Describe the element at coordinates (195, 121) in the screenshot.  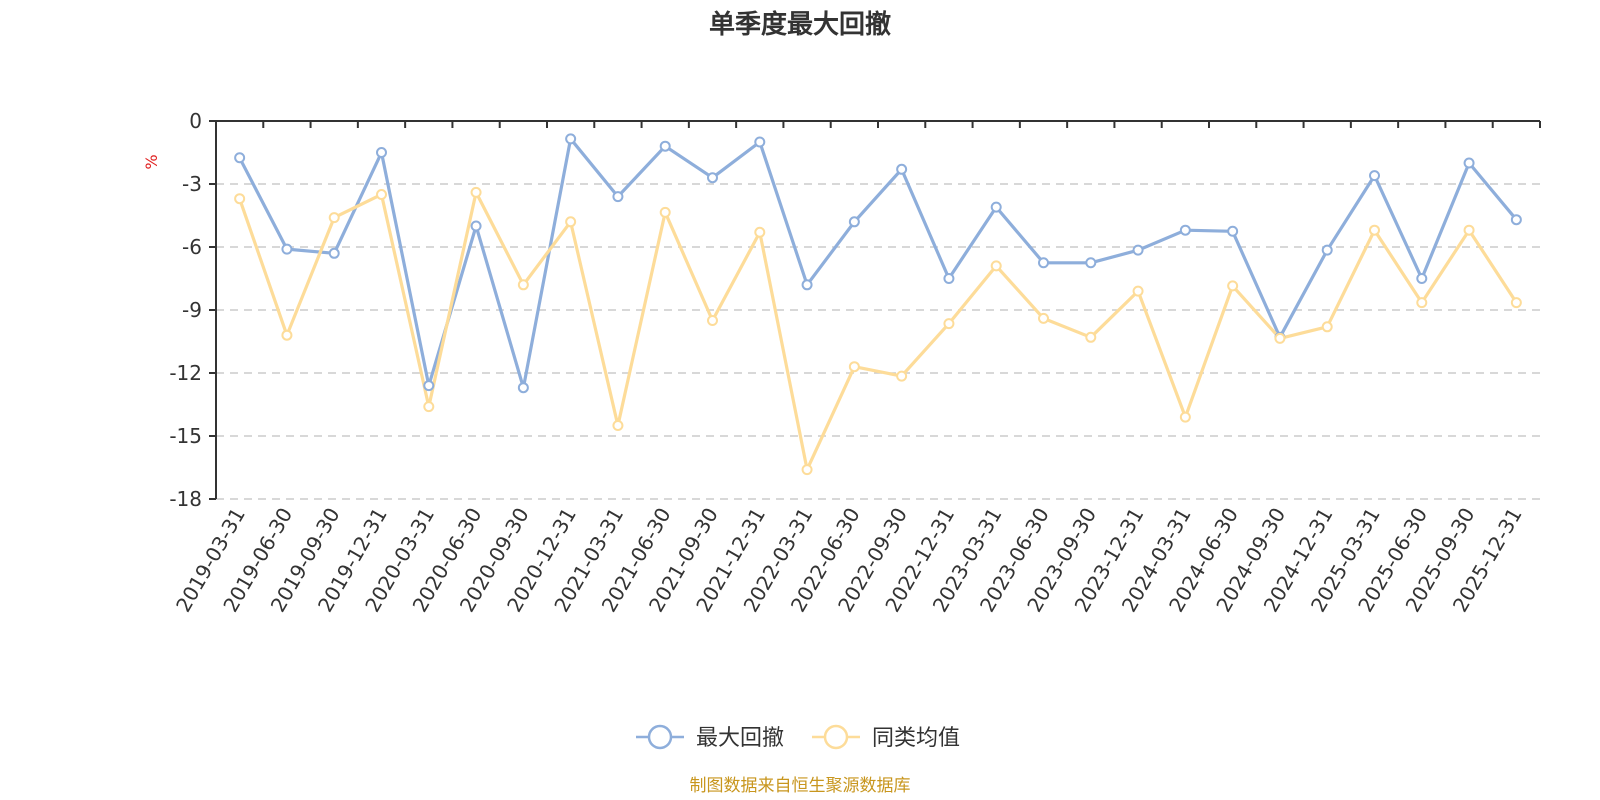
I see `y-tick-label: 0` at that location.